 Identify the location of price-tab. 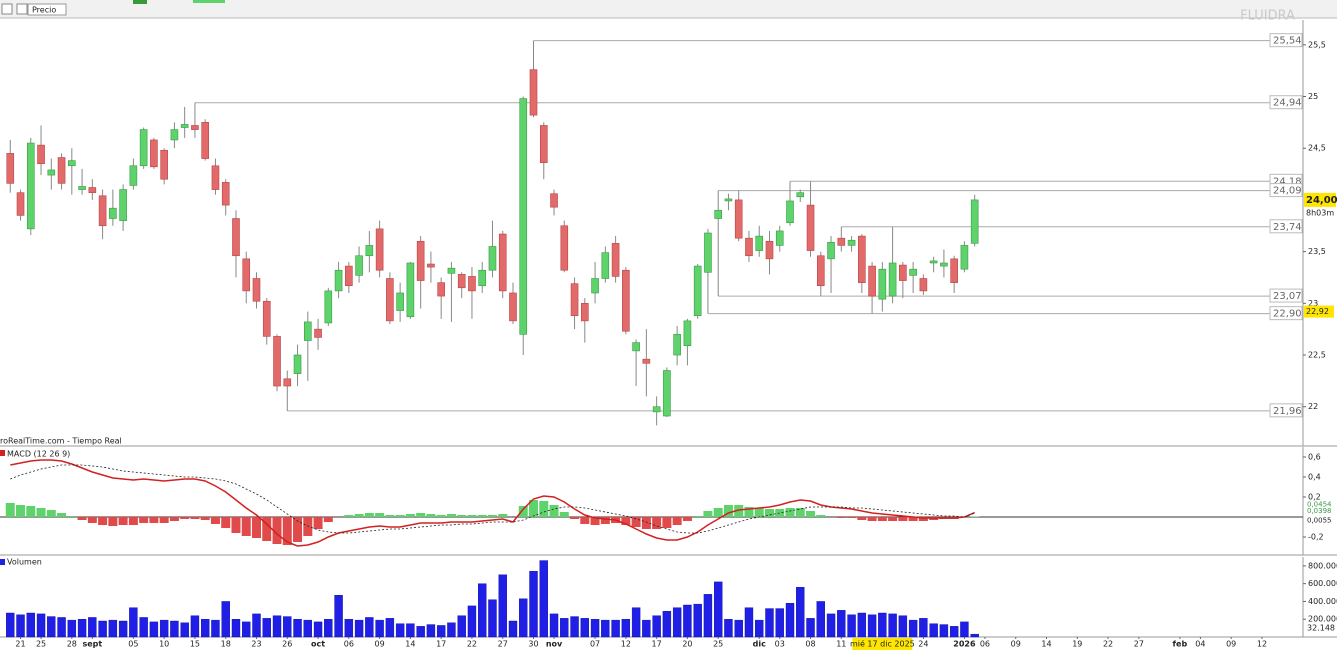
(47, 9).